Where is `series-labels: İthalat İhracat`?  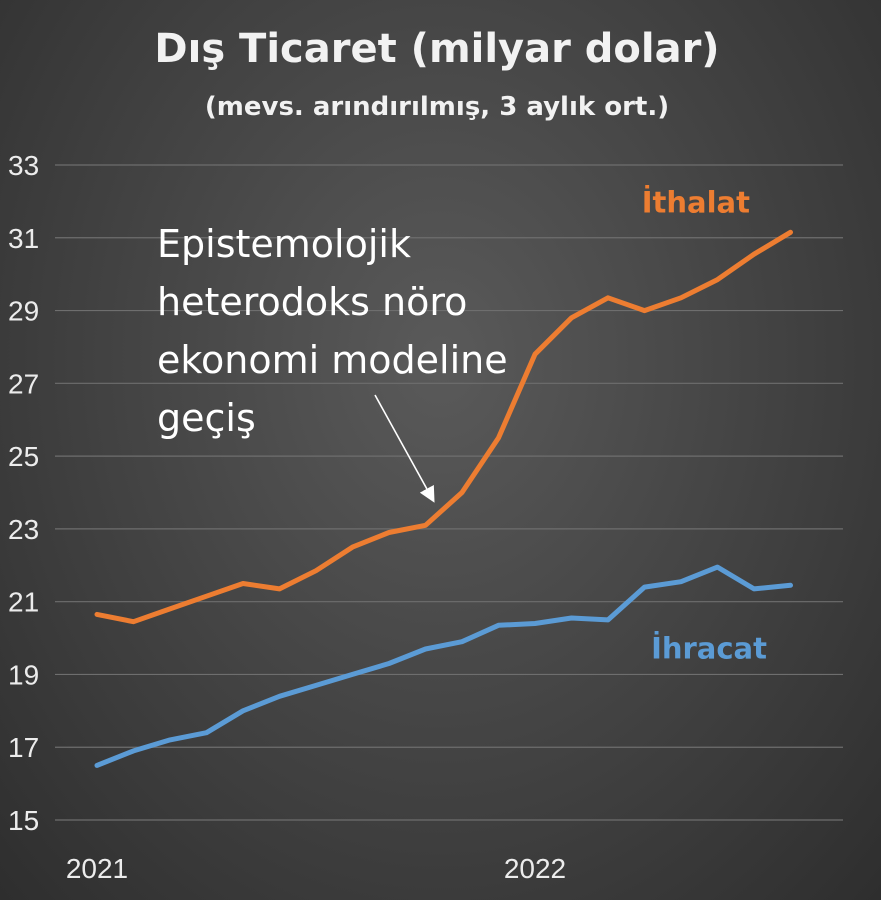 series-labels: İthalat İhracat is located at coordinates (704, 425).